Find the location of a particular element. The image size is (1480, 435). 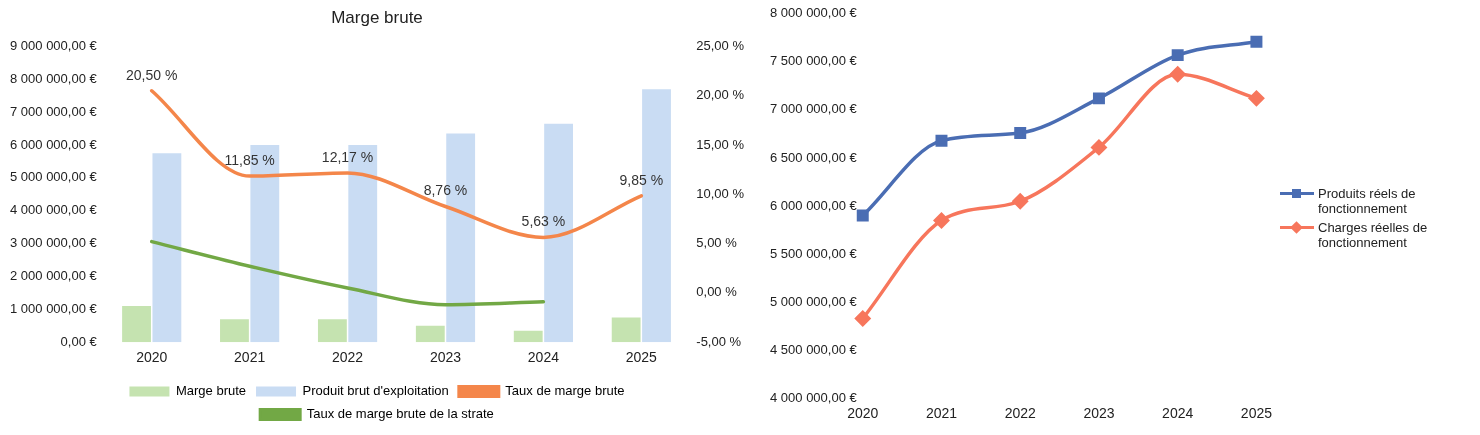

y2-tick-label: 0,00 % is located at coordinates (717, 292).